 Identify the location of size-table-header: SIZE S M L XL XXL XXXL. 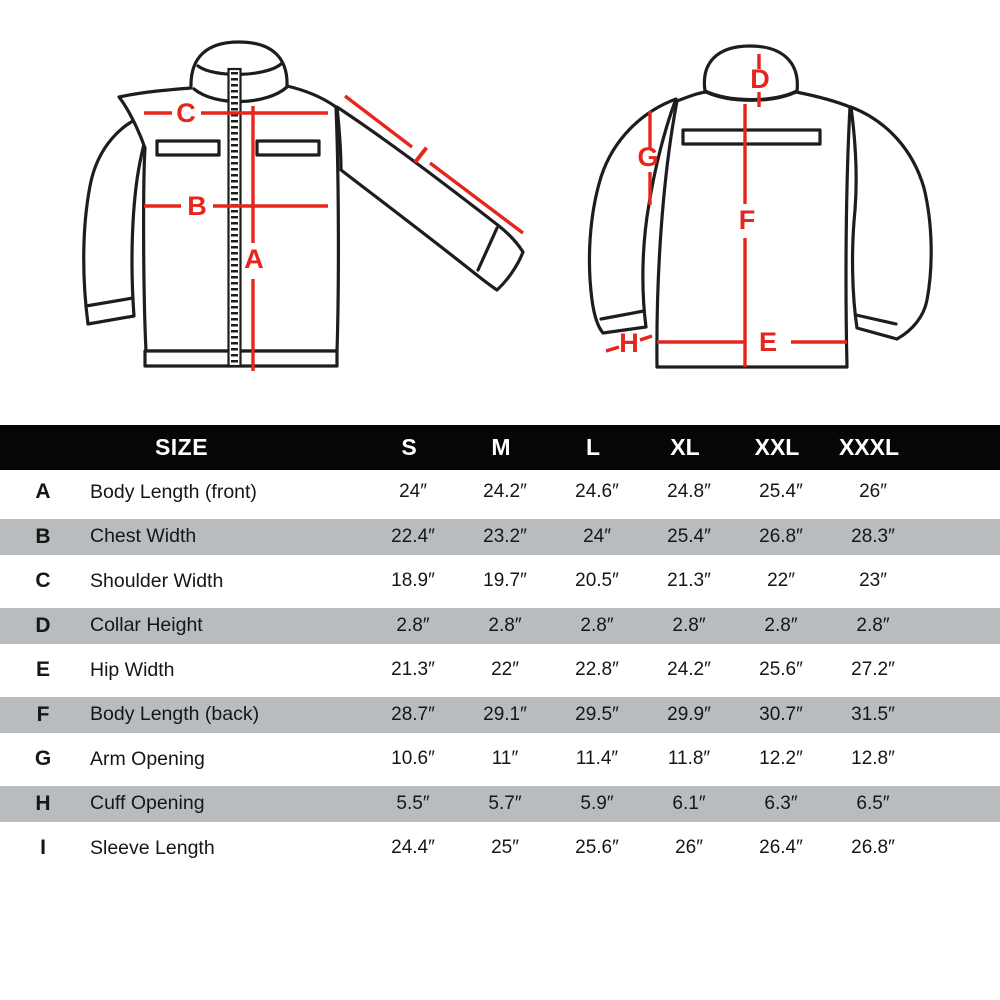
(500, 447).